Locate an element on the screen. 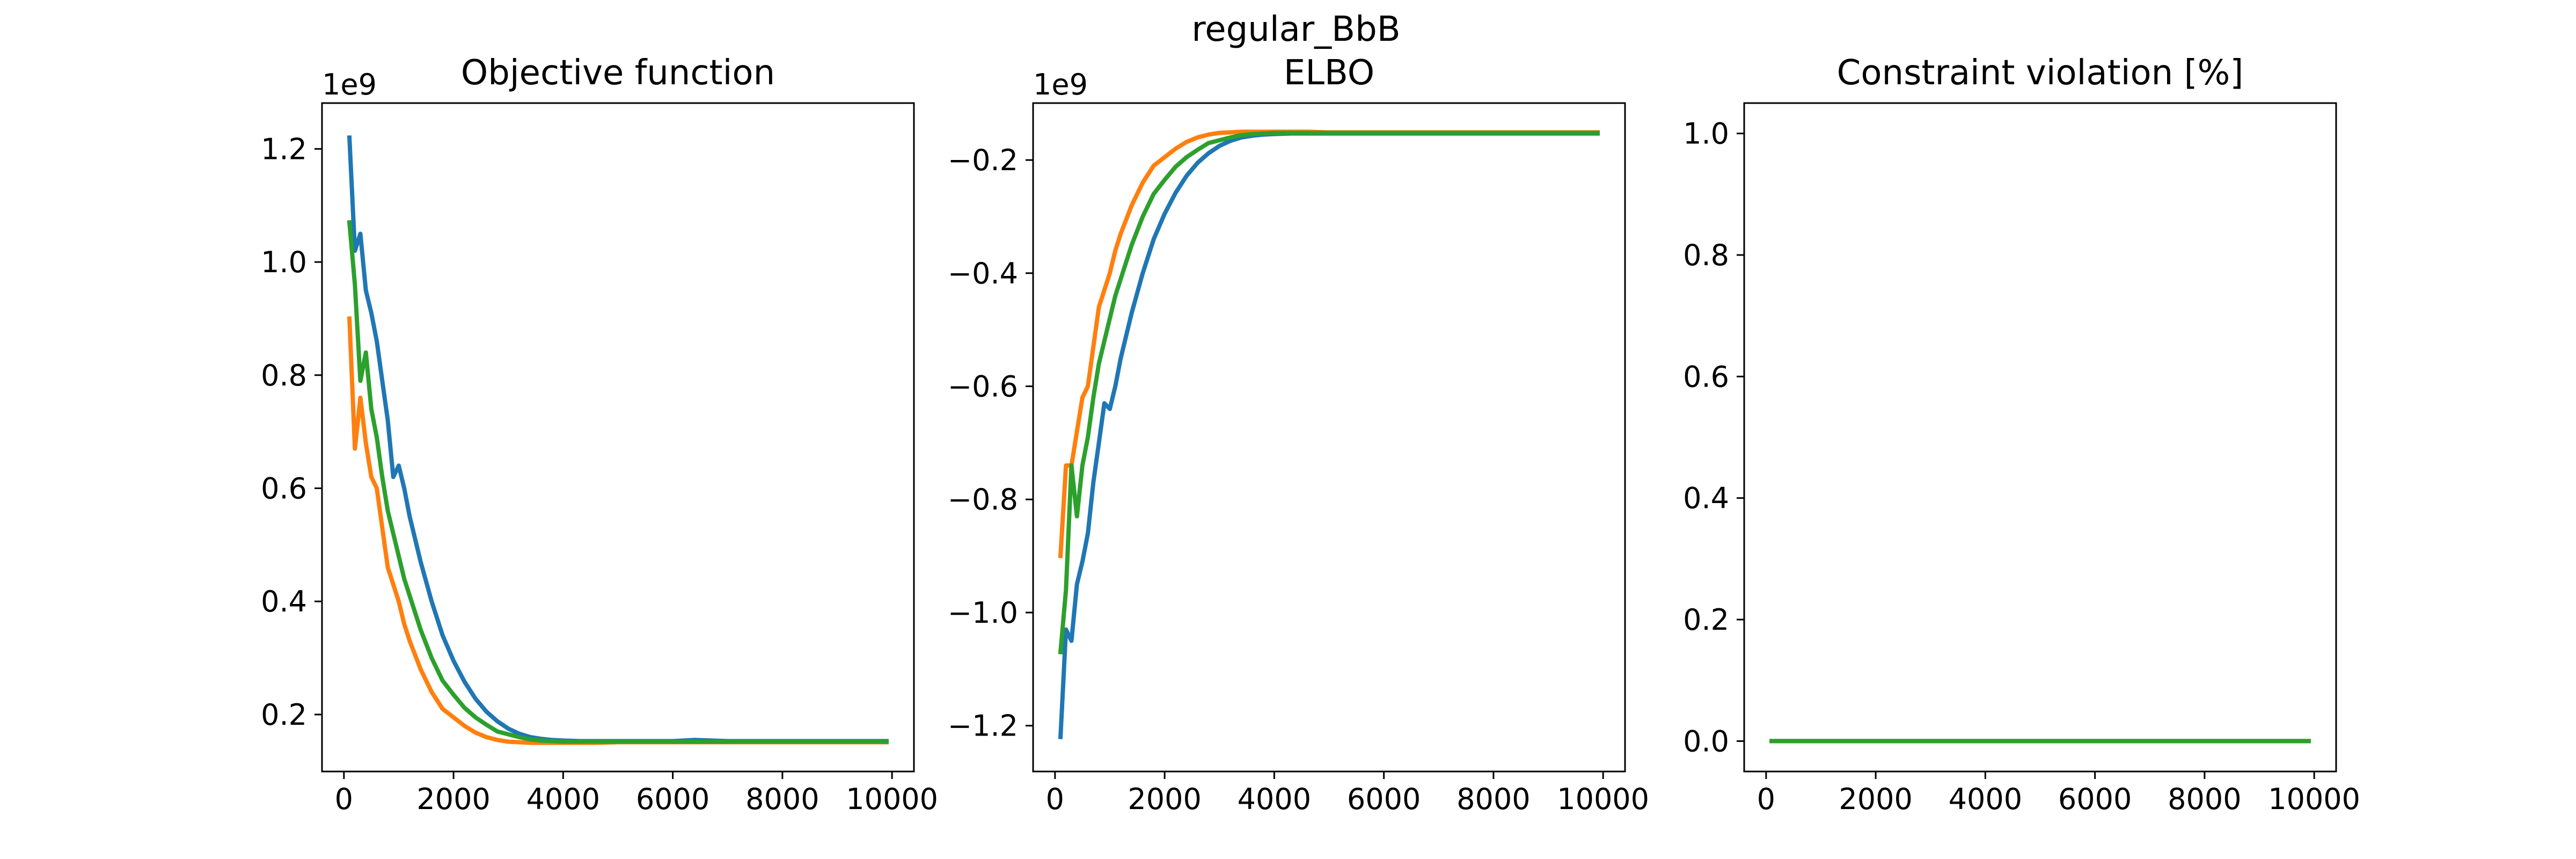 The image size is (2576, 859). y-tick-label: −0.2 is located at coordinates (983, 160).